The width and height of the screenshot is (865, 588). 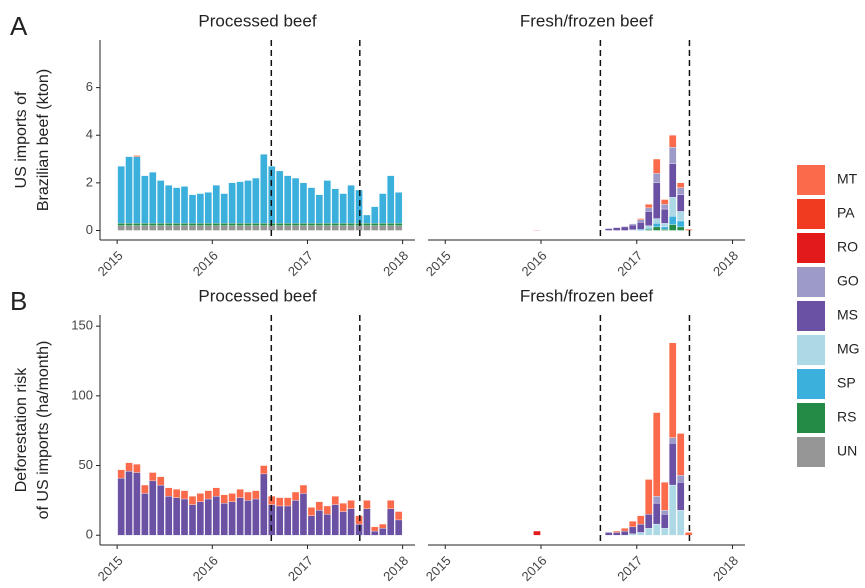 I want to click on y-axis-label: US imports of, so click(x=21, y=139).